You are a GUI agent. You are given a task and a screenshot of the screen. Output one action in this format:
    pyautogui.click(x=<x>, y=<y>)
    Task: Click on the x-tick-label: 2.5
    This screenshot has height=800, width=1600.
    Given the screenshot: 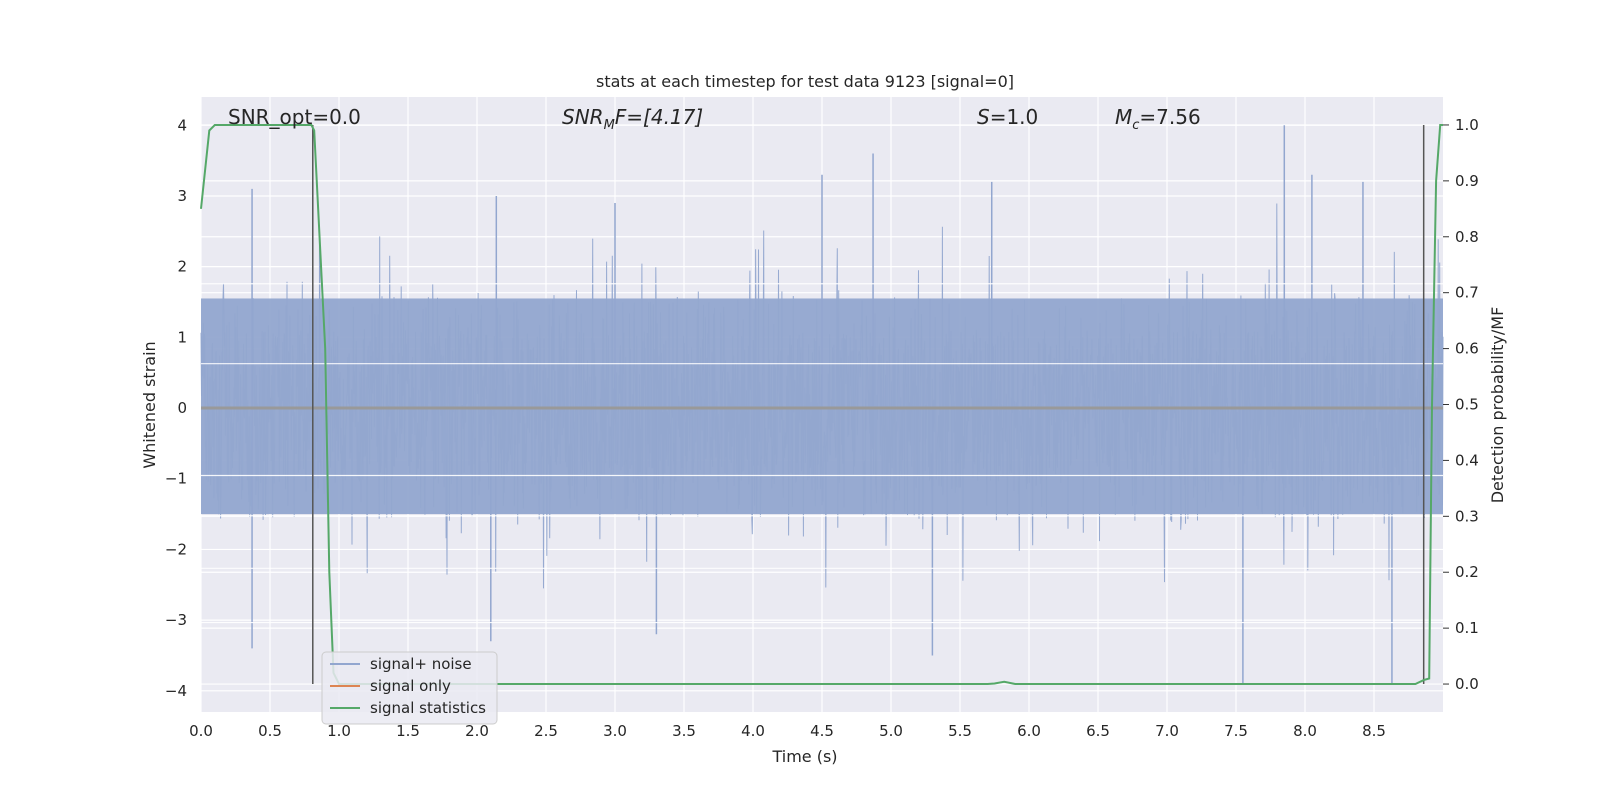 What is the action you would take?
    pyautogui.click(x=546, y=731)
    